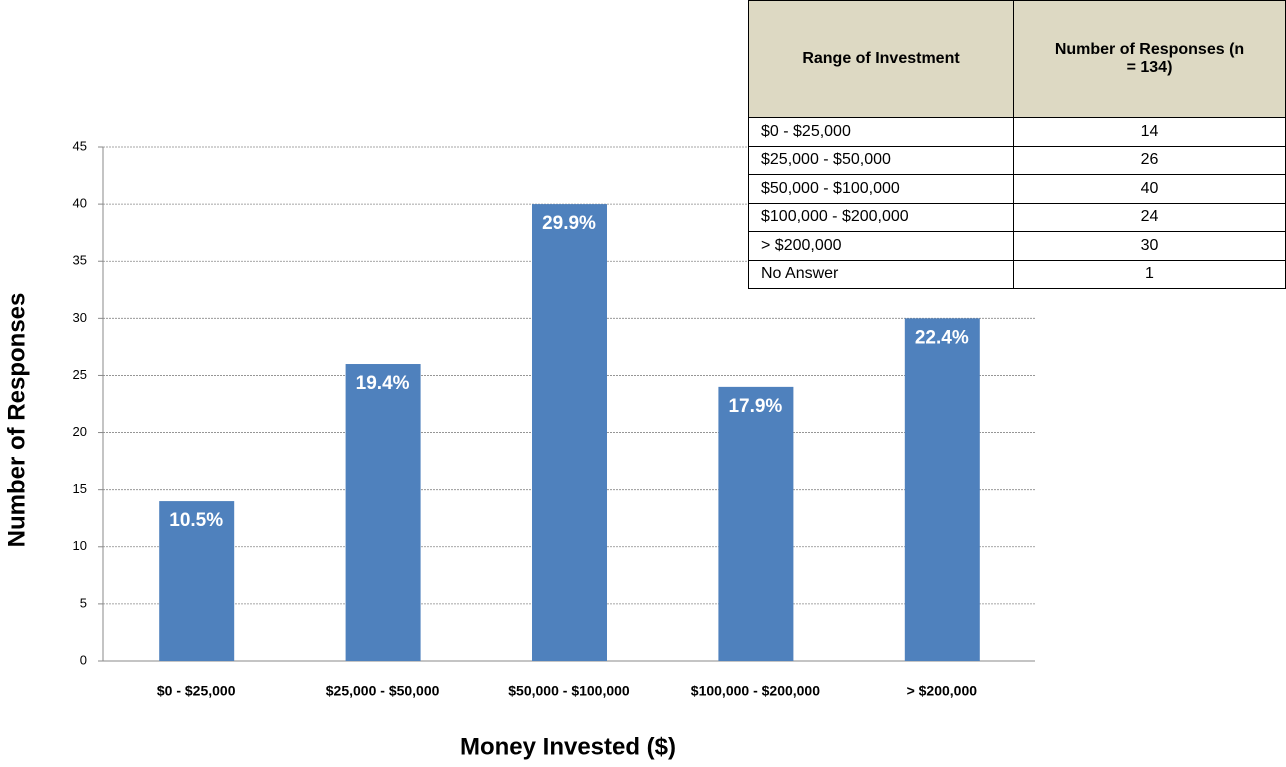 The image size is (1286, 767). Describe the element at coordinates (80, 203) in the screenshot. I see `y-tick-label: 40` at that location.